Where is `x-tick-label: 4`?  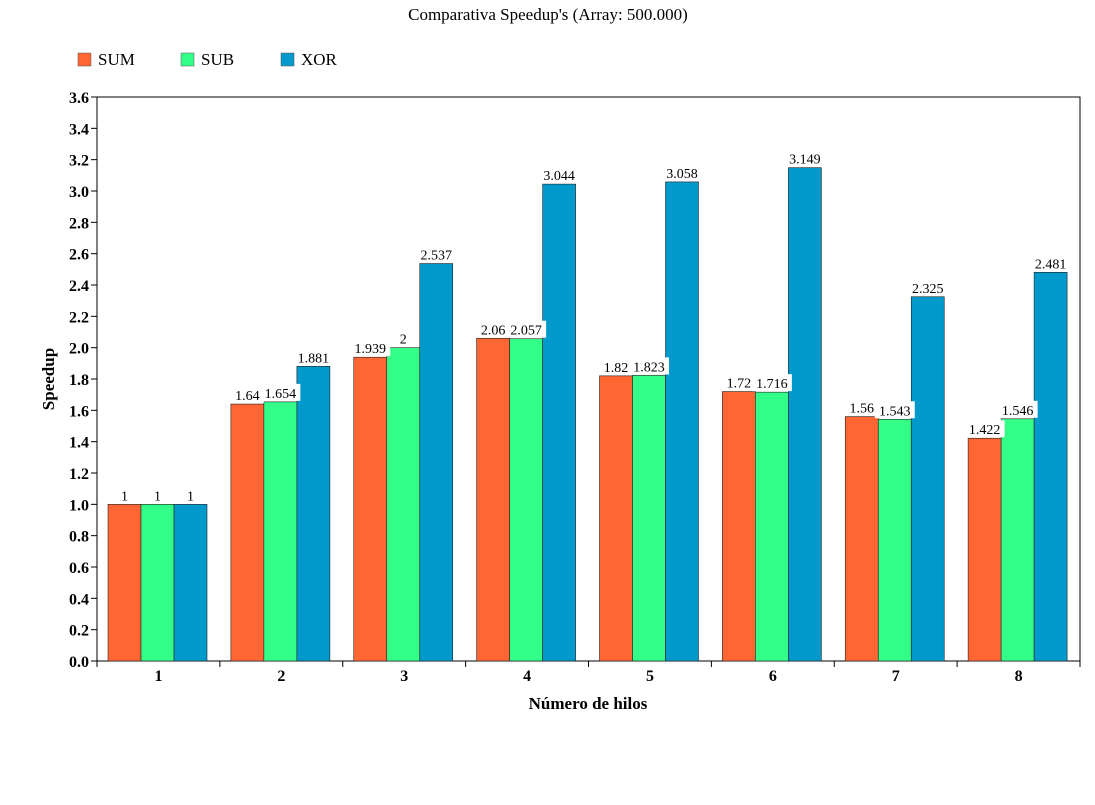 x-tick-label: 4 is located at coordinates (527, 676).